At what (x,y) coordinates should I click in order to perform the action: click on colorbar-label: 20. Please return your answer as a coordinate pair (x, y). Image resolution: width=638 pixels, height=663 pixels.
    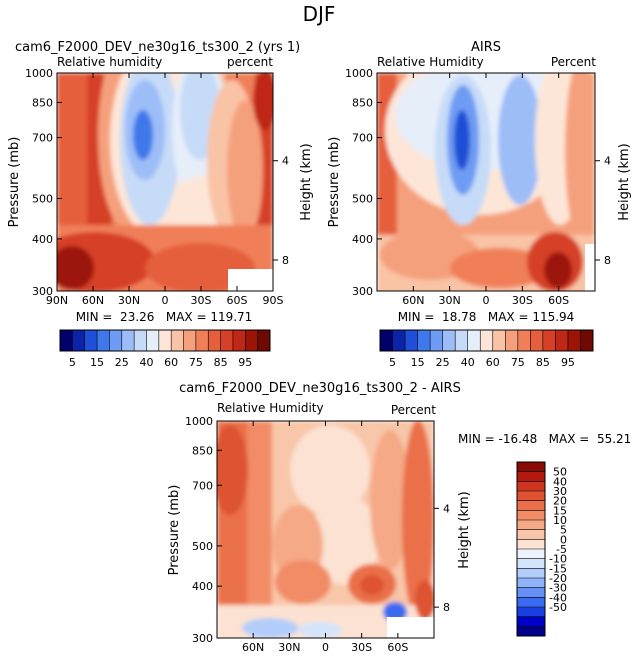
    Looking at the image, I should click on (560, 501).